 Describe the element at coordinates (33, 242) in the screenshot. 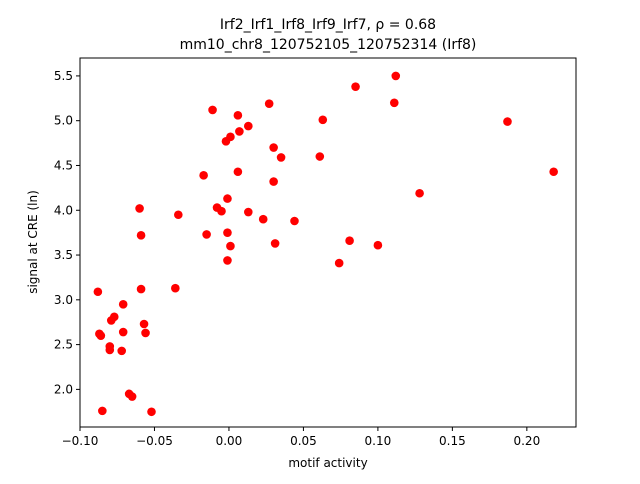

I see `y-axis-label: signal at CRE (ln)` at that location.